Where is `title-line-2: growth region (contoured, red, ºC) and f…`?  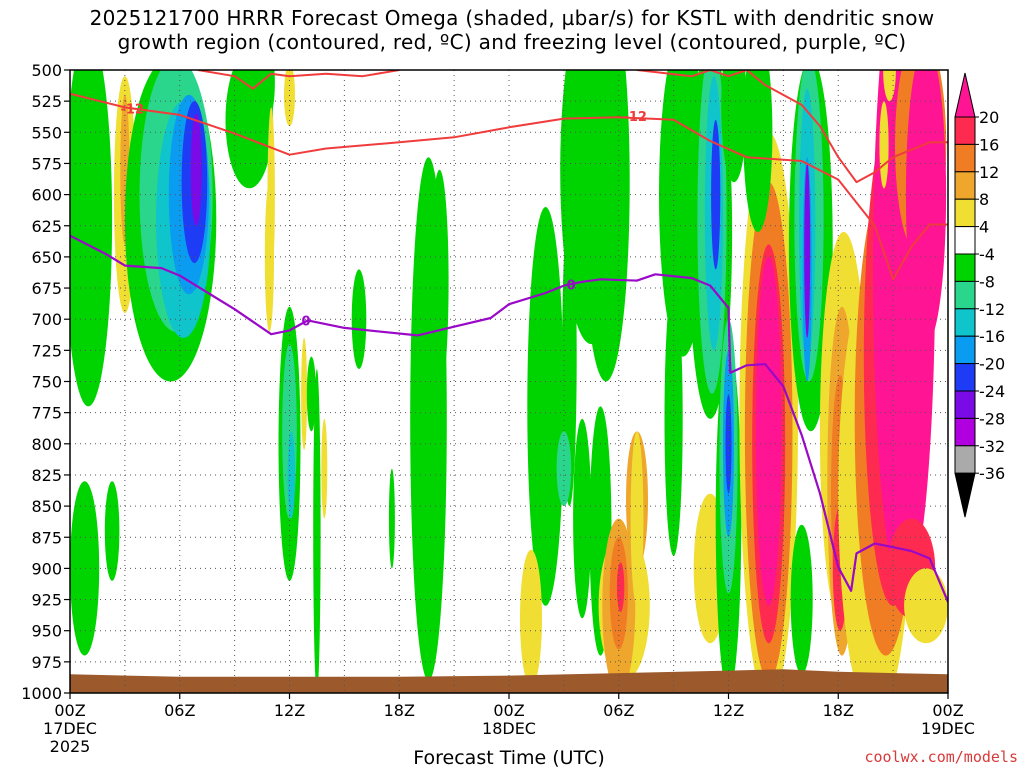 title-line-2: growth region (contoured, red, ºC) and f… is located at coordinates (512, 42).